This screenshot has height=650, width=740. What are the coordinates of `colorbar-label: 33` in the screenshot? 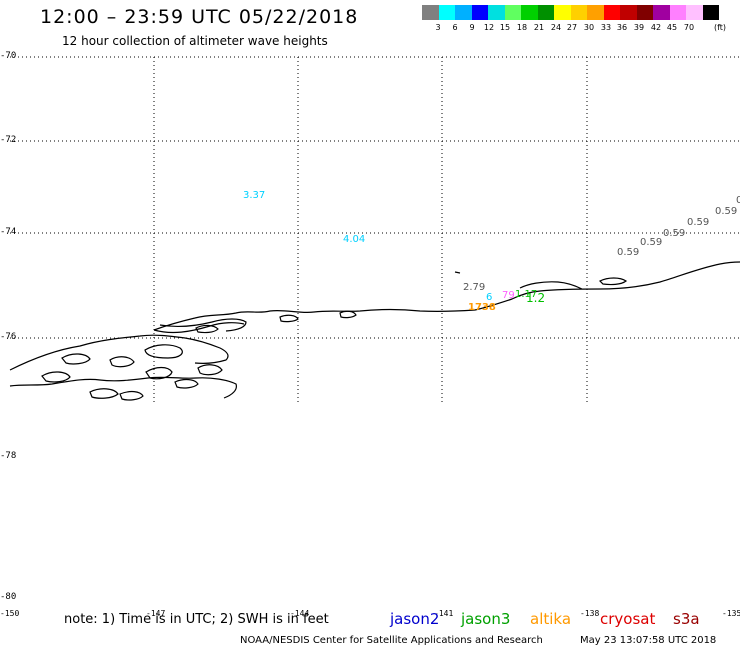 It's located at (606, 27).